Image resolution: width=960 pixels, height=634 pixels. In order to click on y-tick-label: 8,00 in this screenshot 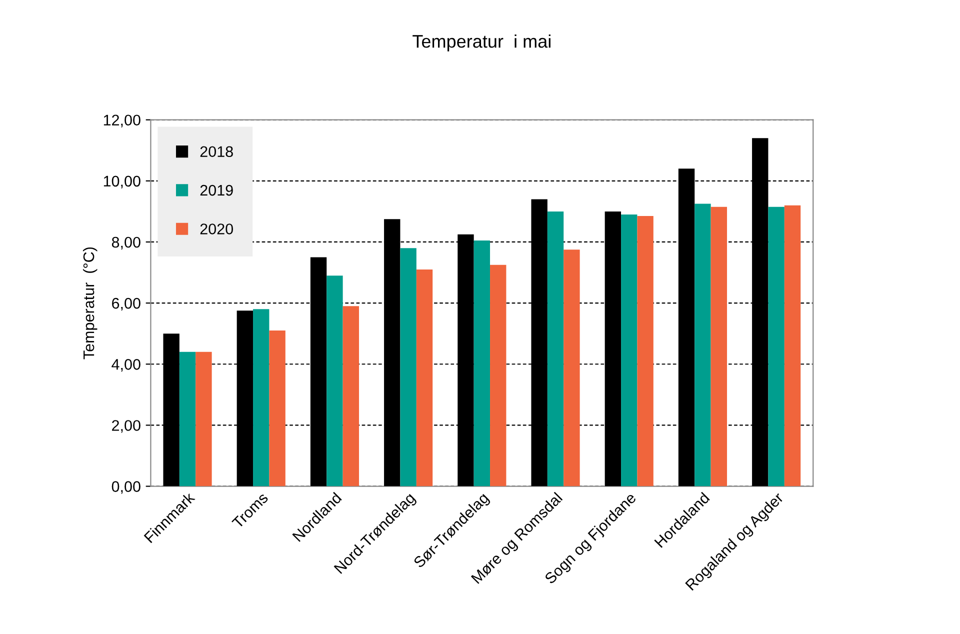, I will do `click(126, 243)`.